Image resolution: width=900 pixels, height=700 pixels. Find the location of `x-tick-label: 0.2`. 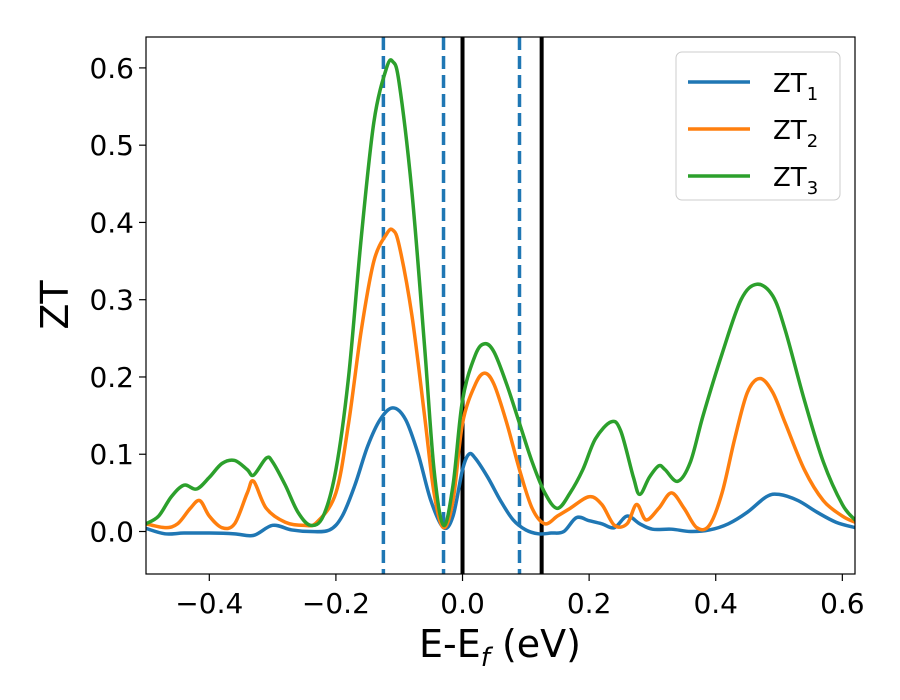

x-tick-label: 0.2 is located at coordinates (589, 603).